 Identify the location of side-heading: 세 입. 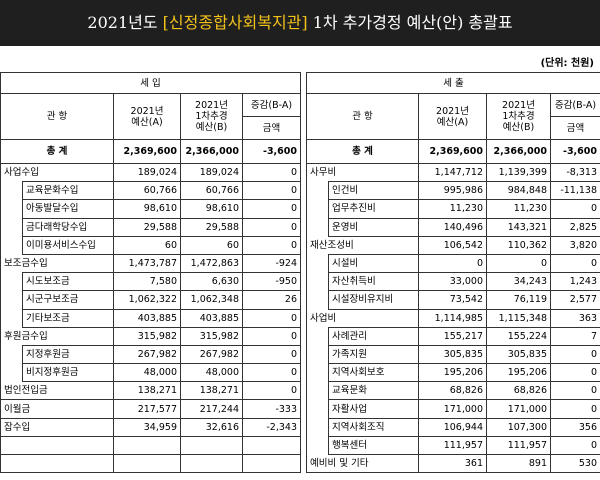
(150, 83).